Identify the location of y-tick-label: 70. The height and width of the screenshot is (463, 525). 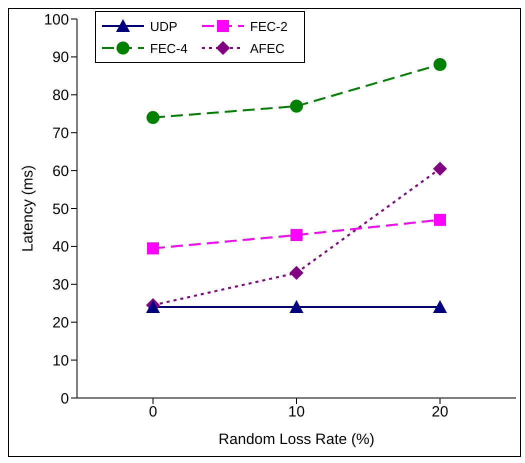
(60, 133).